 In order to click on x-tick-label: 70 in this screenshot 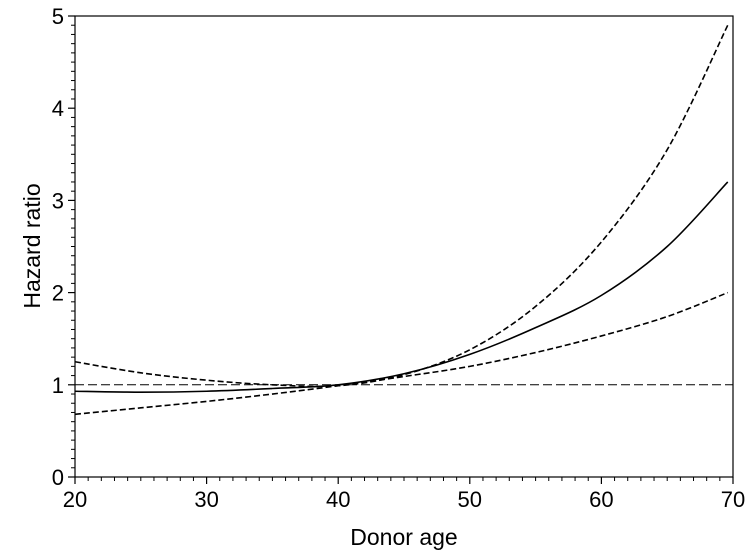, I will do `click(733, 499)`.